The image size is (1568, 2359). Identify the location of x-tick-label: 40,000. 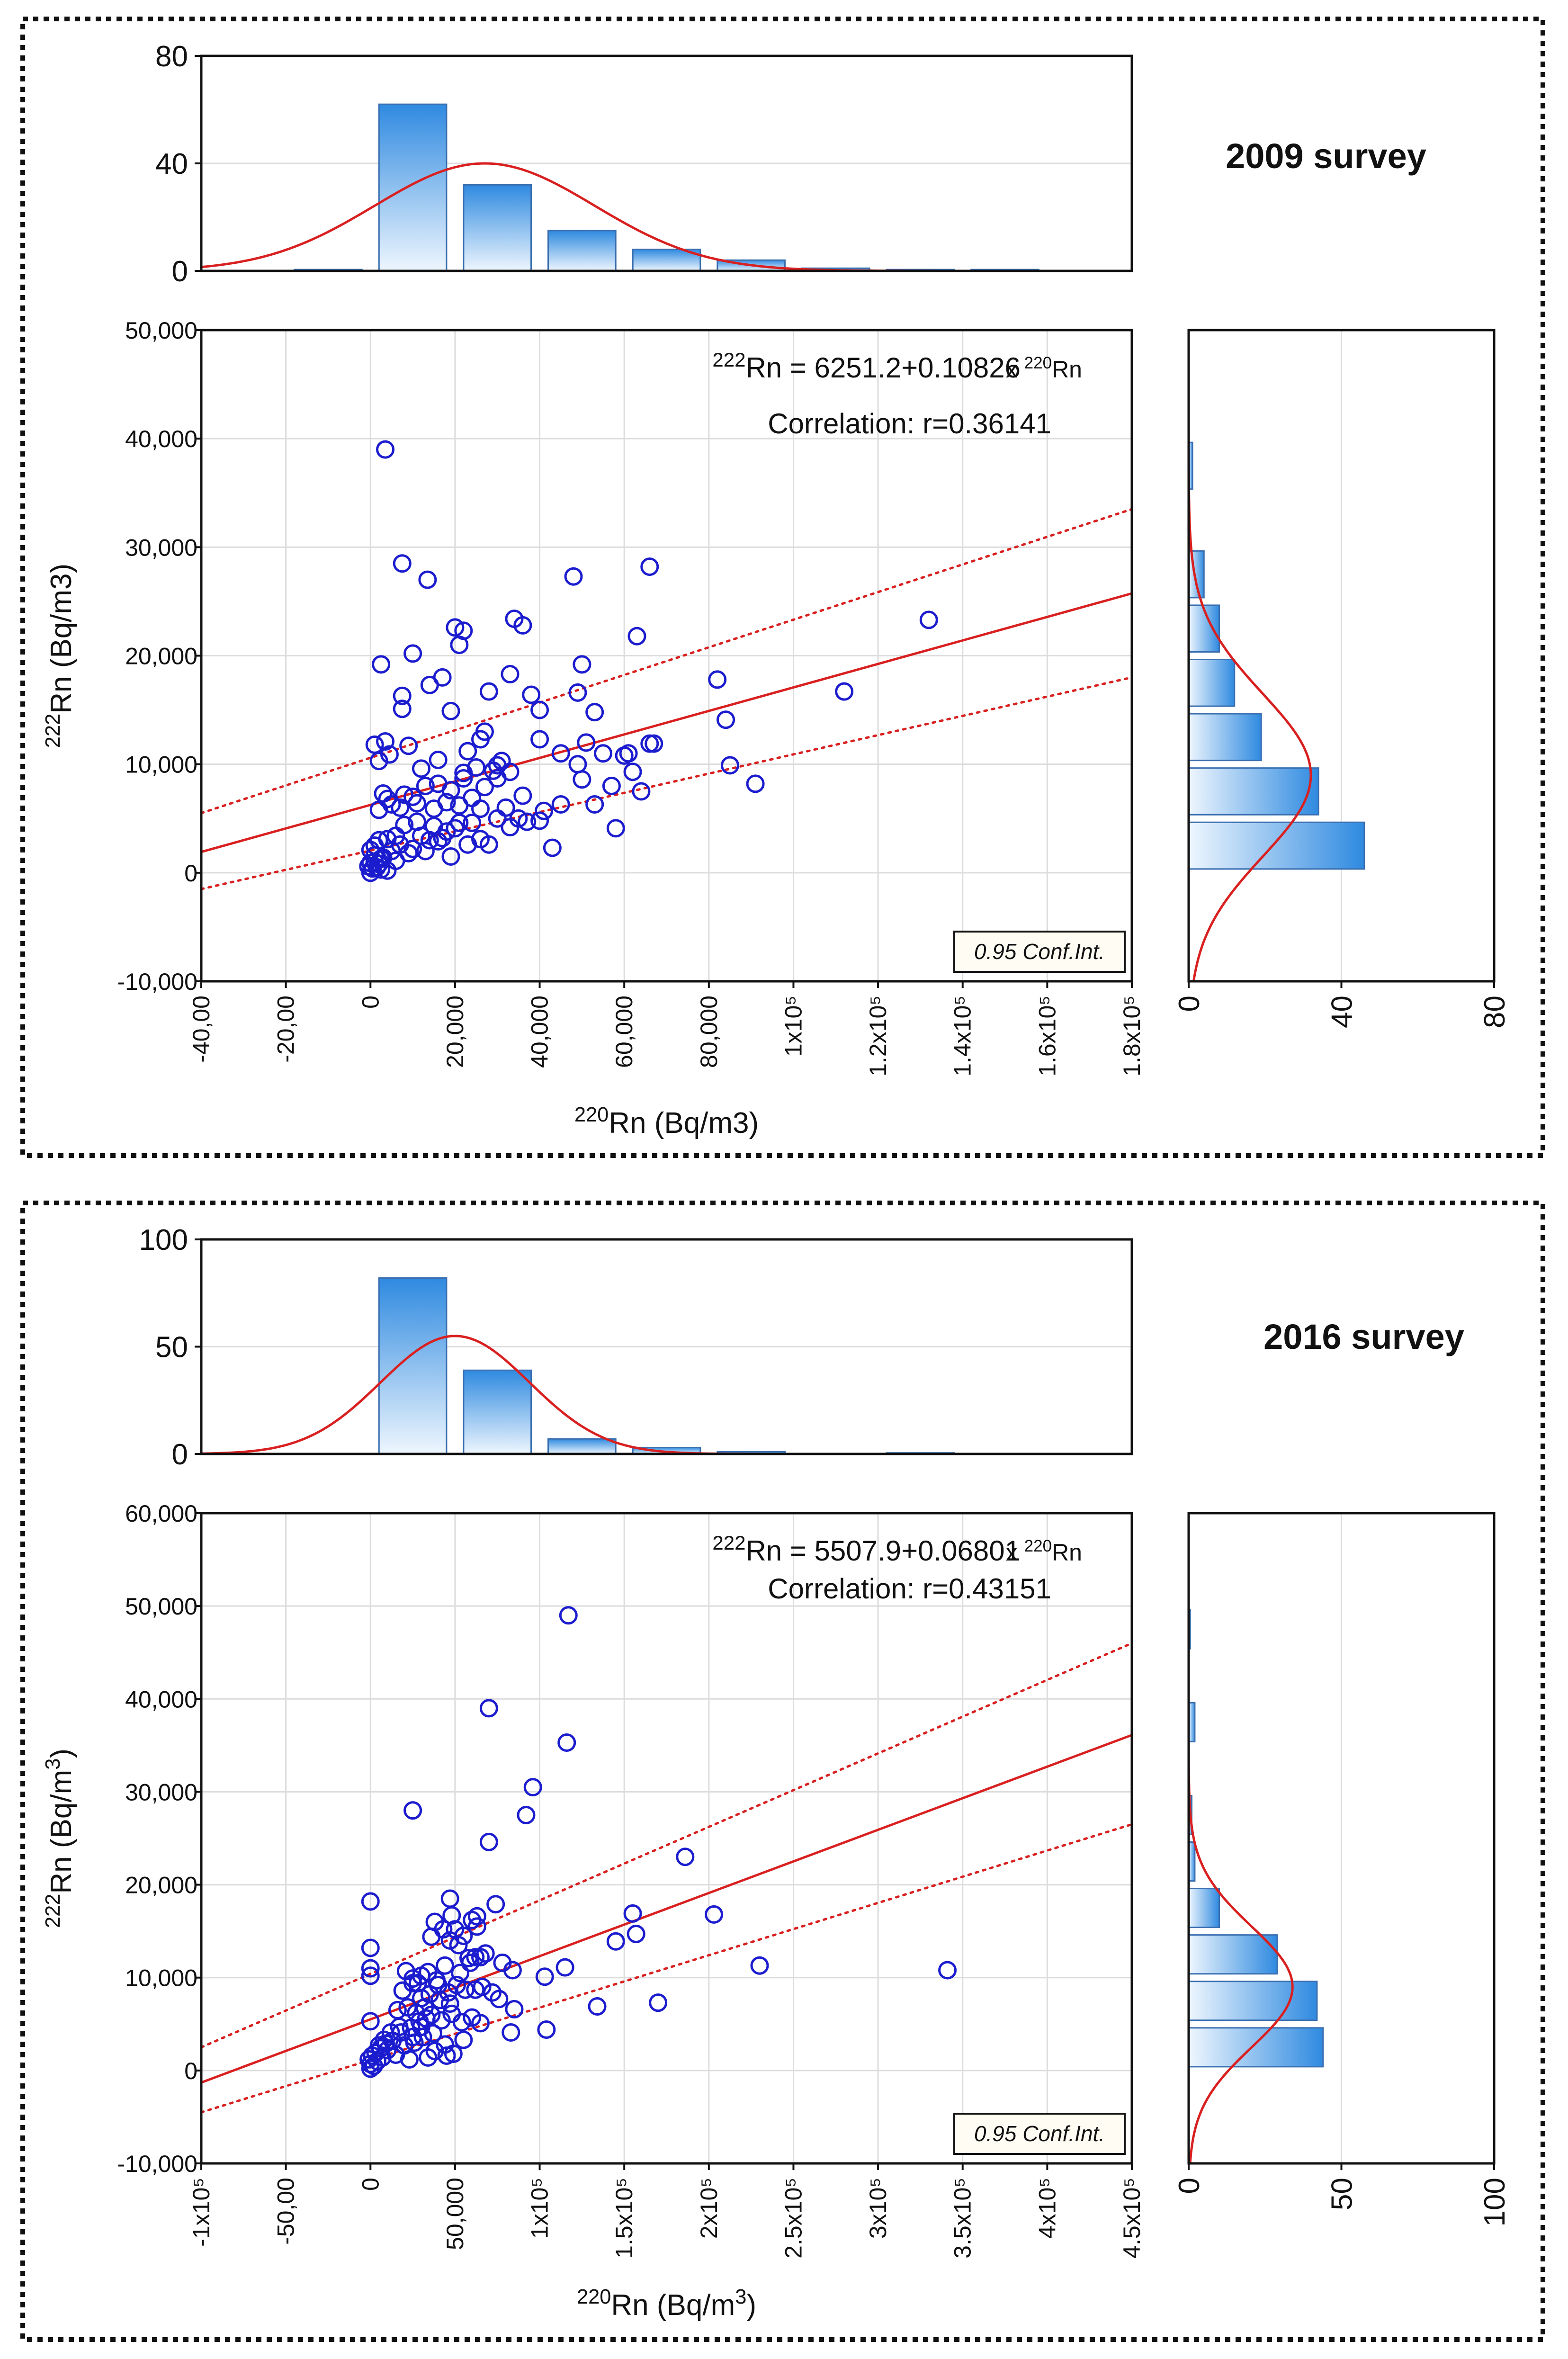
(540, 1032).